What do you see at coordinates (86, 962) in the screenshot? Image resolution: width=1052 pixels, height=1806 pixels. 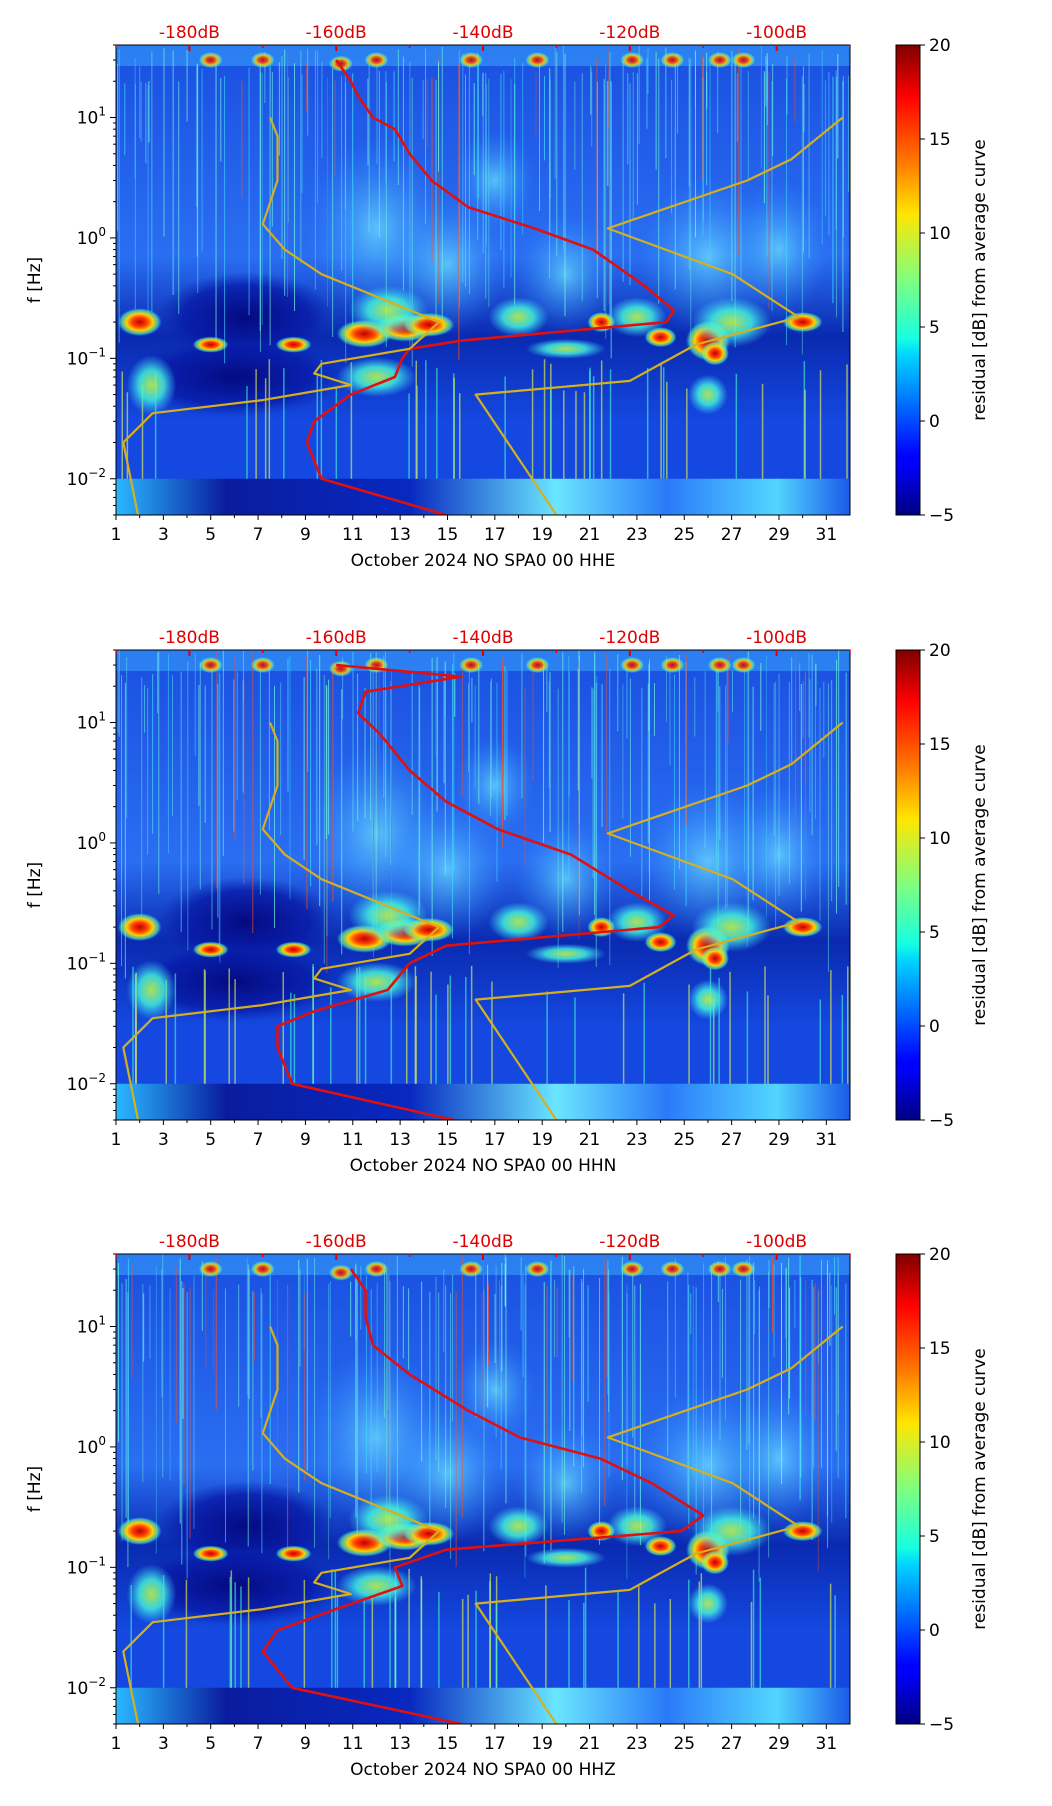 I see `y-tick-label: 10⁻¹` at bounding box center [86, 962].